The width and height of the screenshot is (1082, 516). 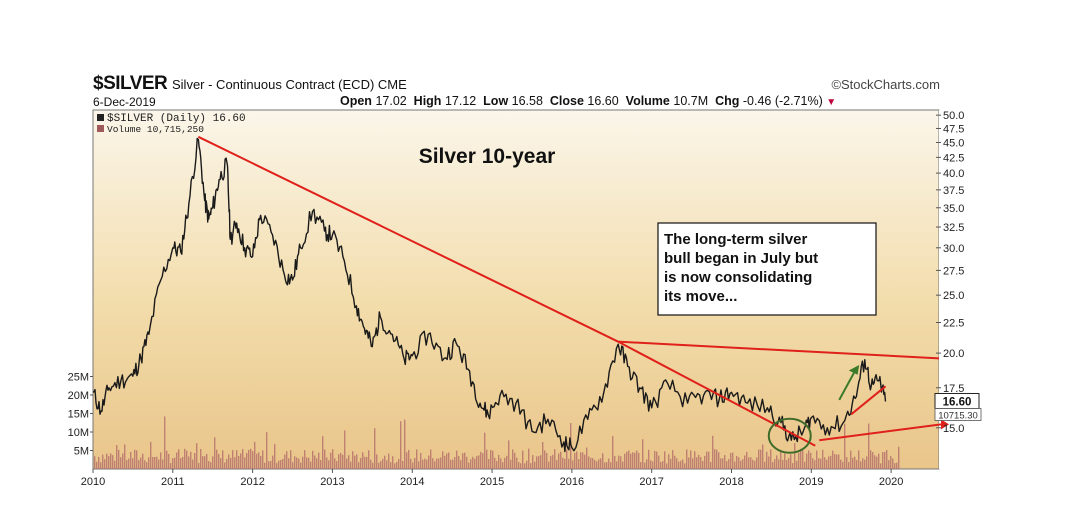 I want to click on date-label: 6-Dec-2019, so click(x=124, y=102).